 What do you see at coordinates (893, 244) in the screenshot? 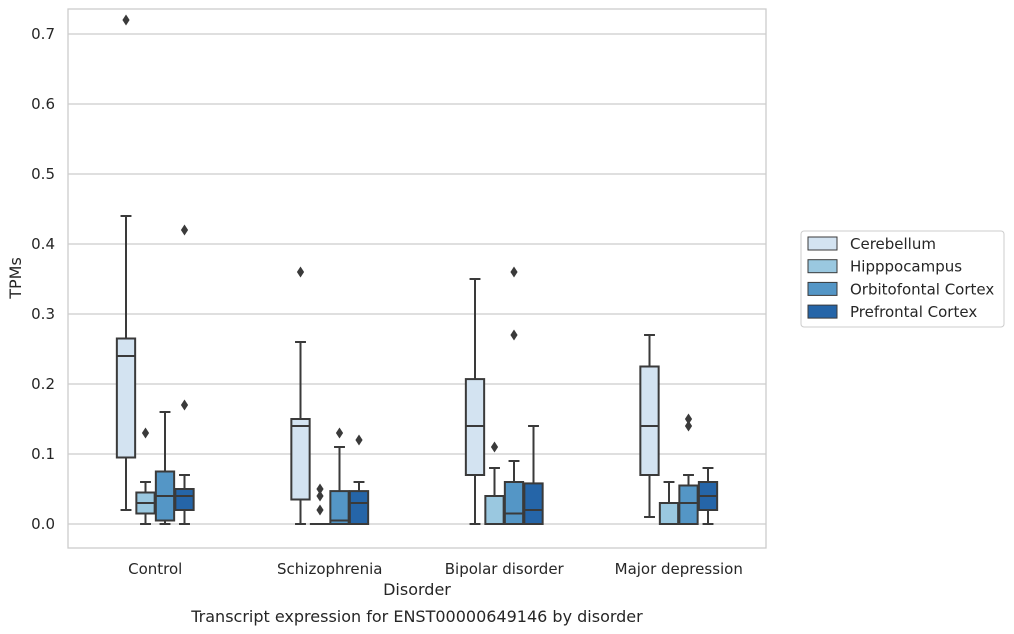
I see `legend-label: Cerebellum` at bounding box center [893, 244].